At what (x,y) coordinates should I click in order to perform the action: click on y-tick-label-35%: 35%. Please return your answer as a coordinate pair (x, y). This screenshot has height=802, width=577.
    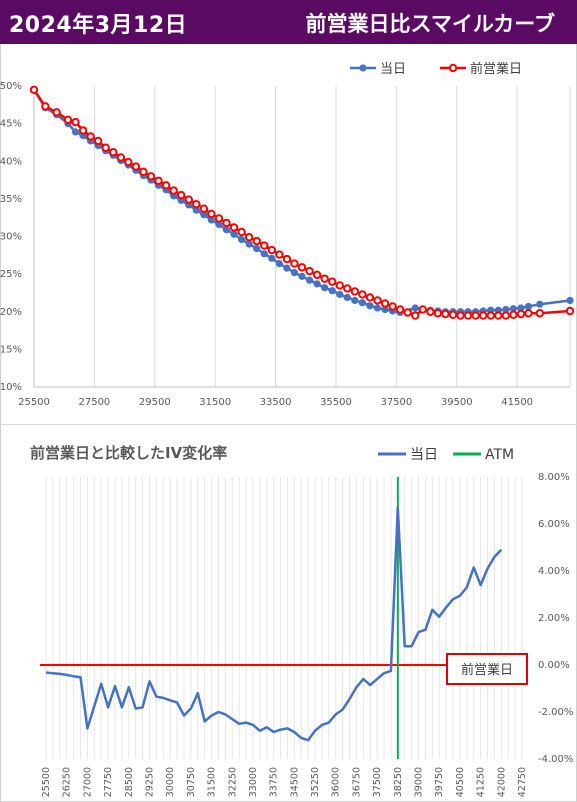
    Looking at the image, I should click on (11, 199).